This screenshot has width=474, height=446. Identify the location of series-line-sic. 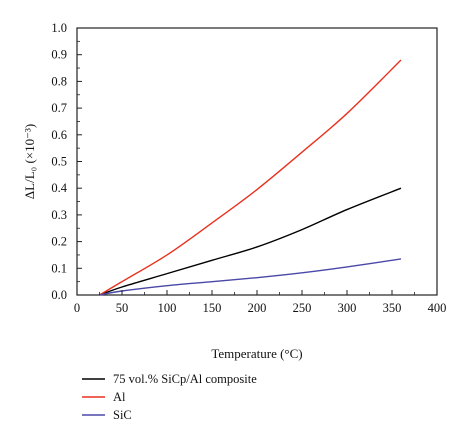
(250, 277).